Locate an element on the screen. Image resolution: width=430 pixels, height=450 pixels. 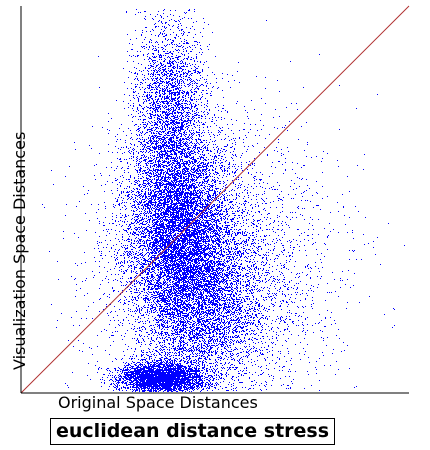
chart-title: euclidean distance stress is located at coordinates (193, 431).